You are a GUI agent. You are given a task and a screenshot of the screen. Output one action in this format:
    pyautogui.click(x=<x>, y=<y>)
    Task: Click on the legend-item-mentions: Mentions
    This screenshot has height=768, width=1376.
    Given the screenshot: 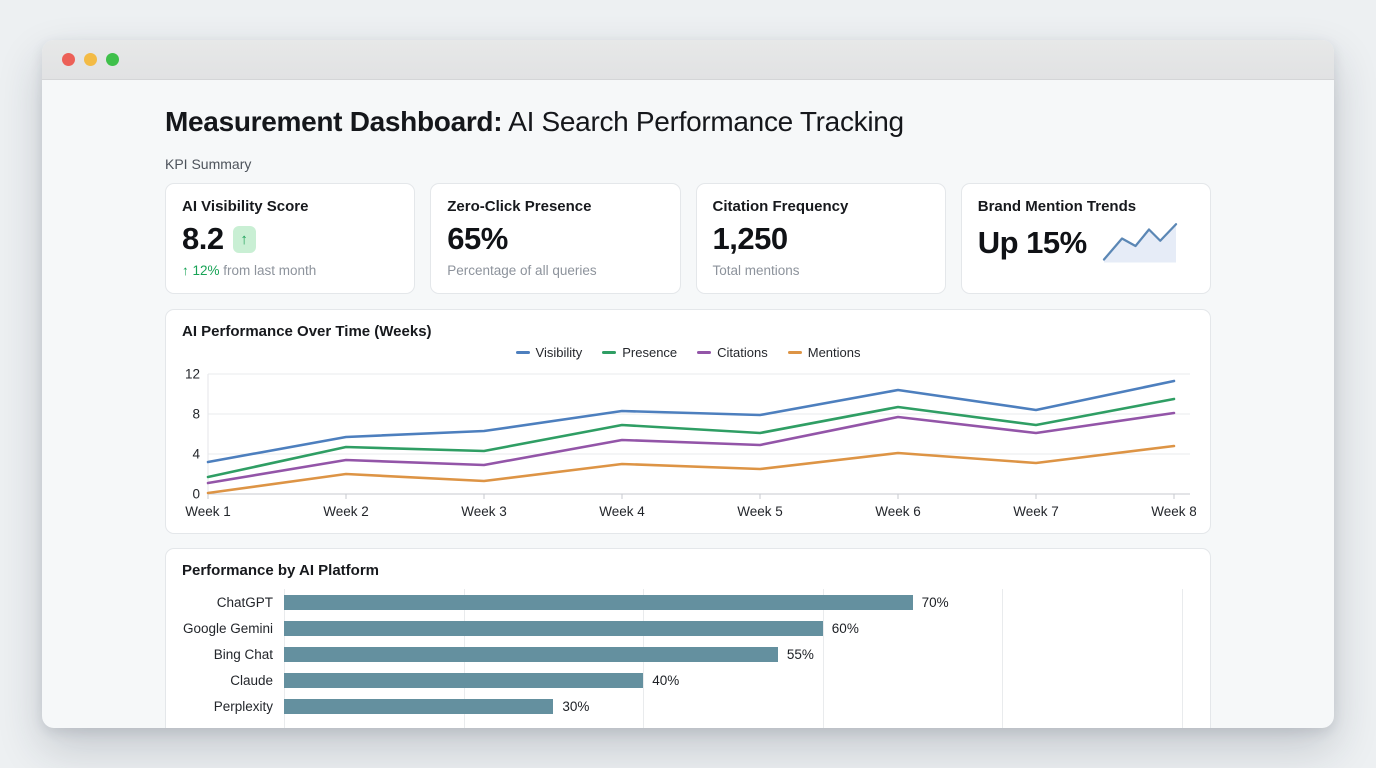 What is the action you would take?
    pyautogui.click(x=824, y=352)
    